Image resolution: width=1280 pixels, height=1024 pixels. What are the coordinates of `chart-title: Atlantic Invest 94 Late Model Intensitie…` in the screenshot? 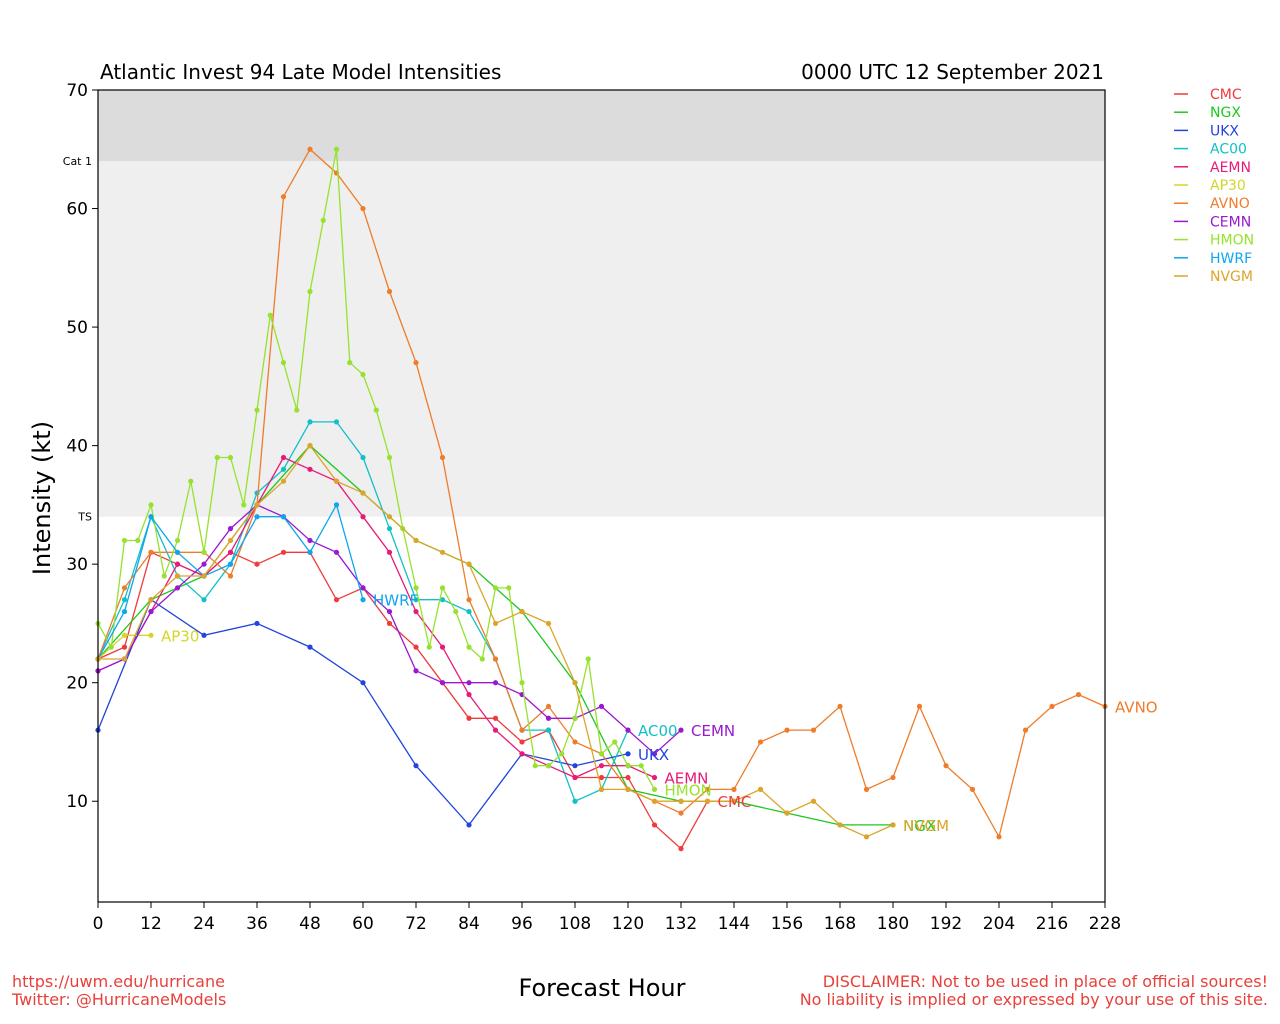 It's located at (300, 72).